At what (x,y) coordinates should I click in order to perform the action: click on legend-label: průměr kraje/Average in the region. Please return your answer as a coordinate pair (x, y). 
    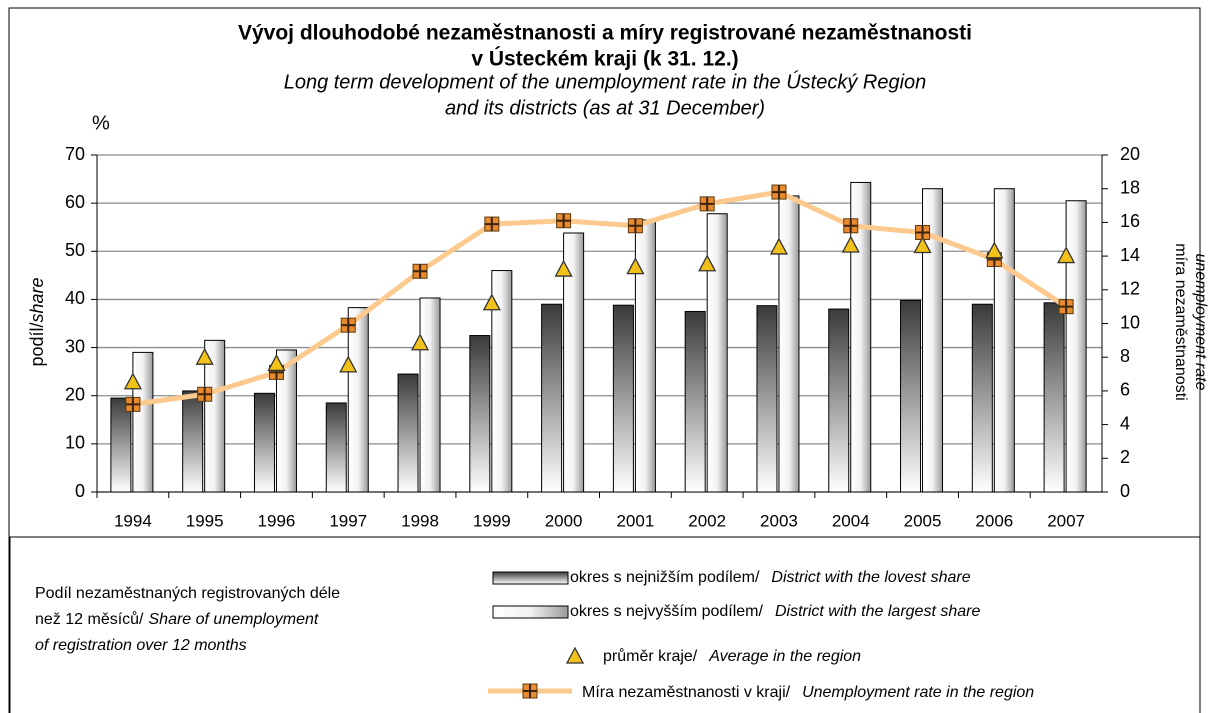
    Looking at the image, I should click on (732, 656).